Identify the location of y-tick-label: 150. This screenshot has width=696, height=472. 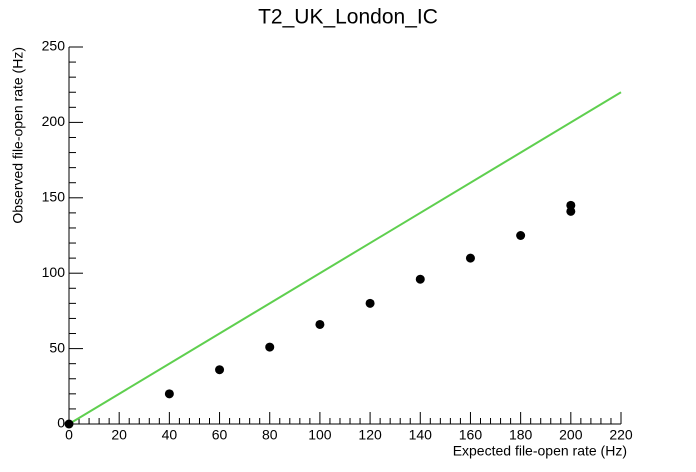
(54, 197).